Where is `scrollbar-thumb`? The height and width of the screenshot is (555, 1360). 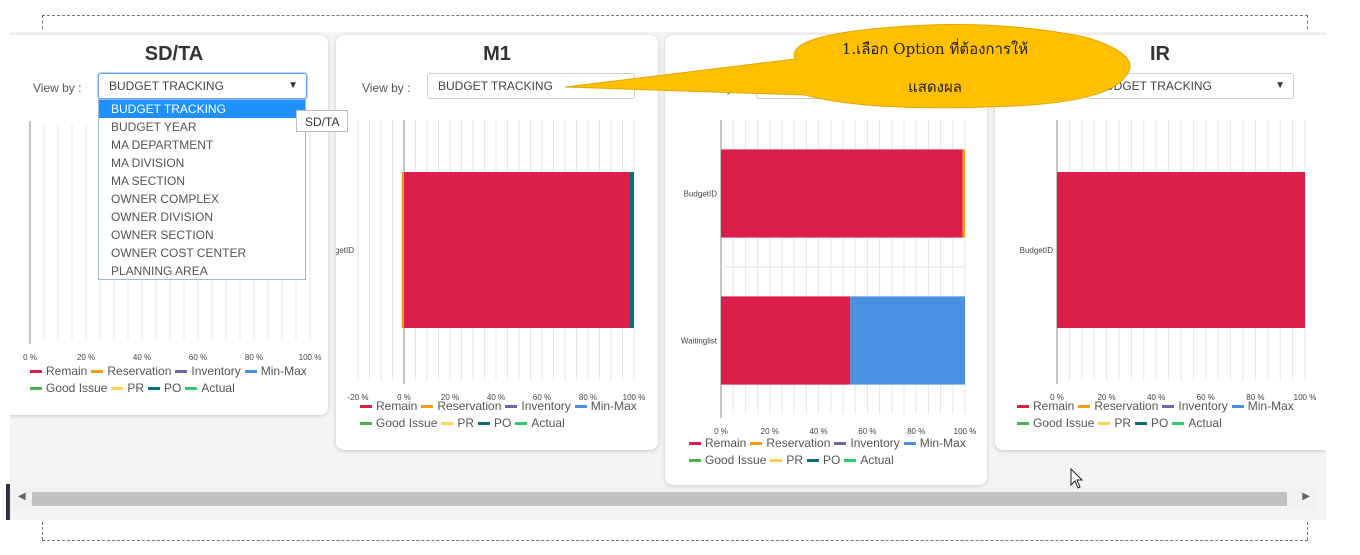
scrollbar-thumb is located at coordinates (659, 499).